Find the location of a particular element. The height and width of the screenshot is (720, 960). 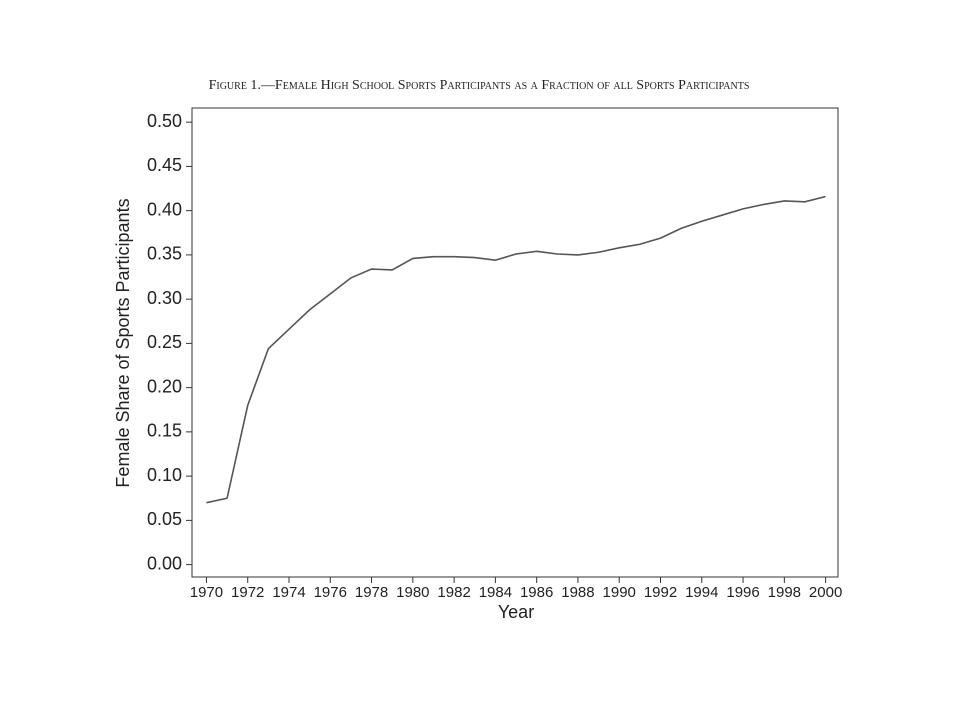

x-axis-label: Year is located at coordinates (516, 612).